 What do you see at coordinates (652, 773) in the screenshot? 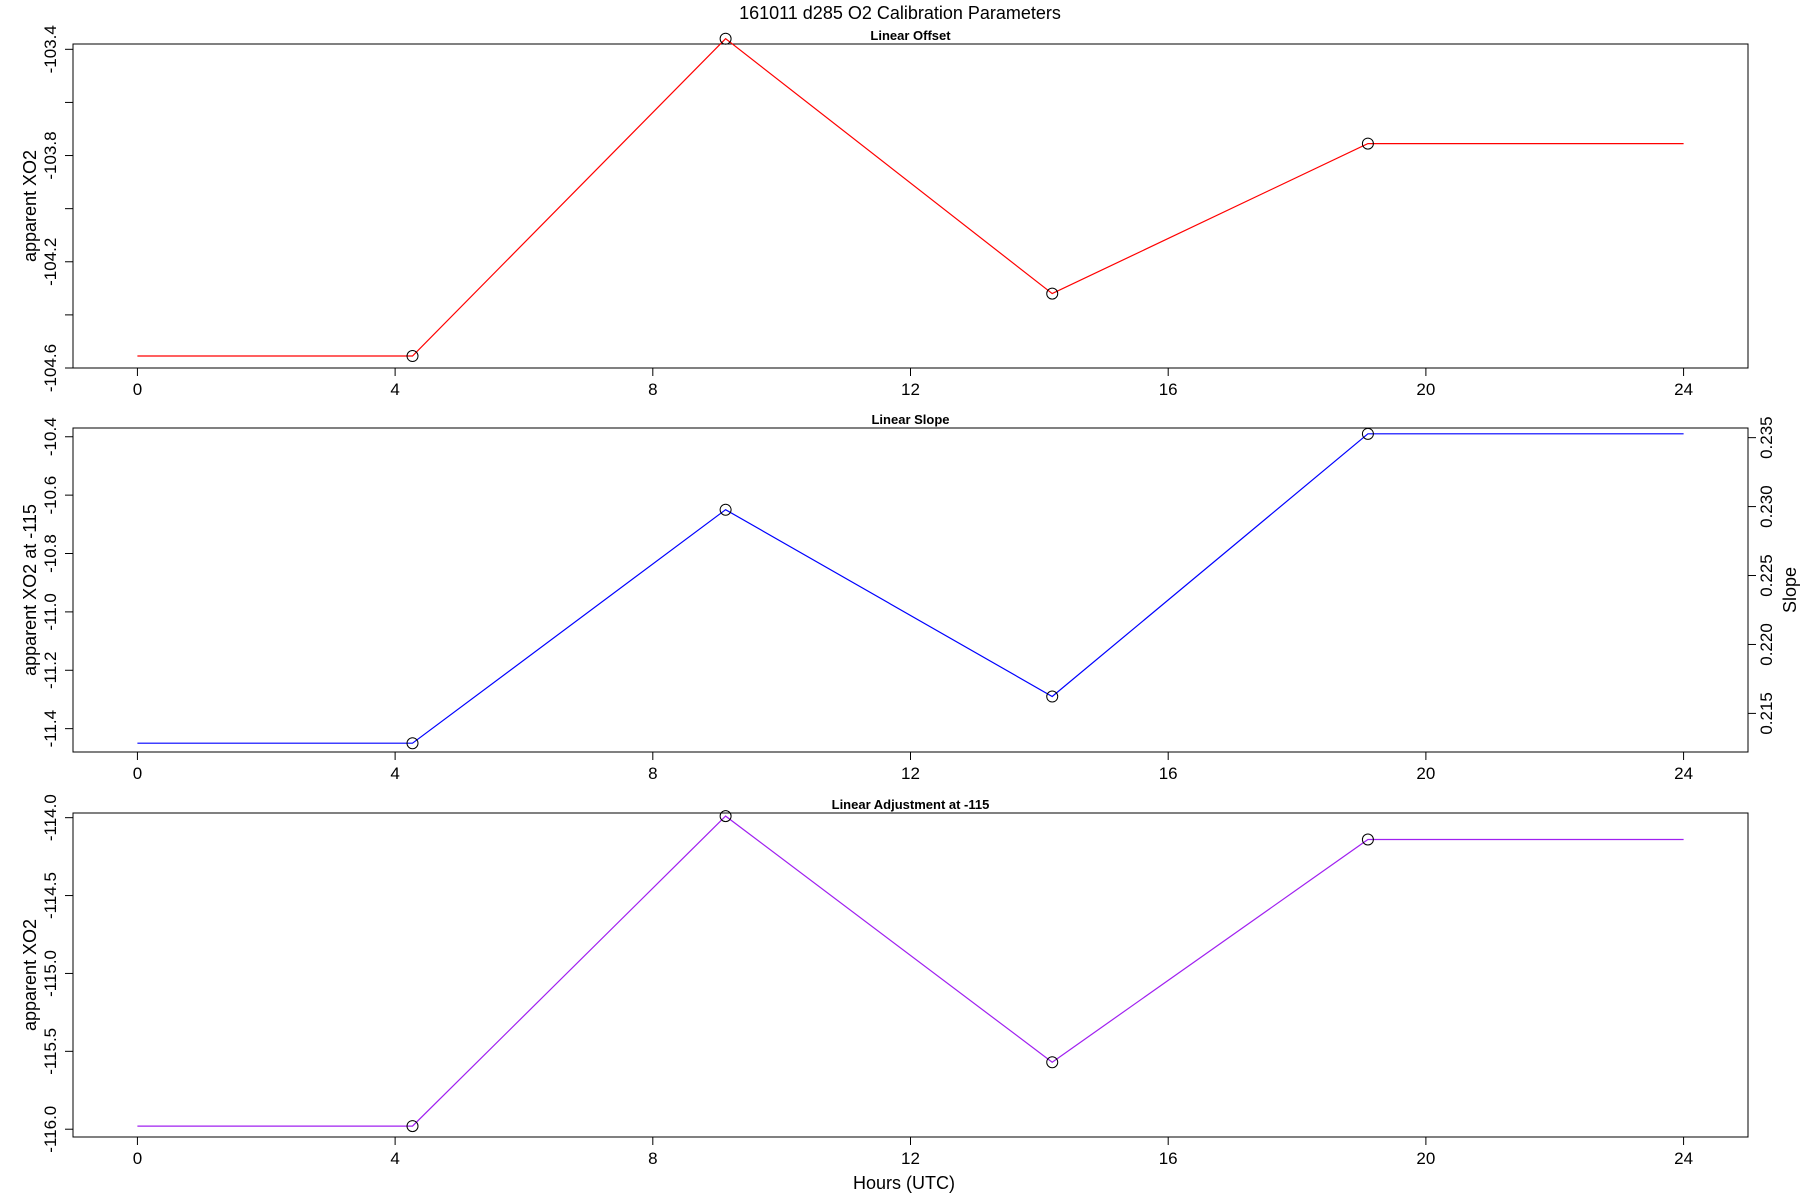
I see `slope-x-tick-label: 8` at bounding box center [652, 773].